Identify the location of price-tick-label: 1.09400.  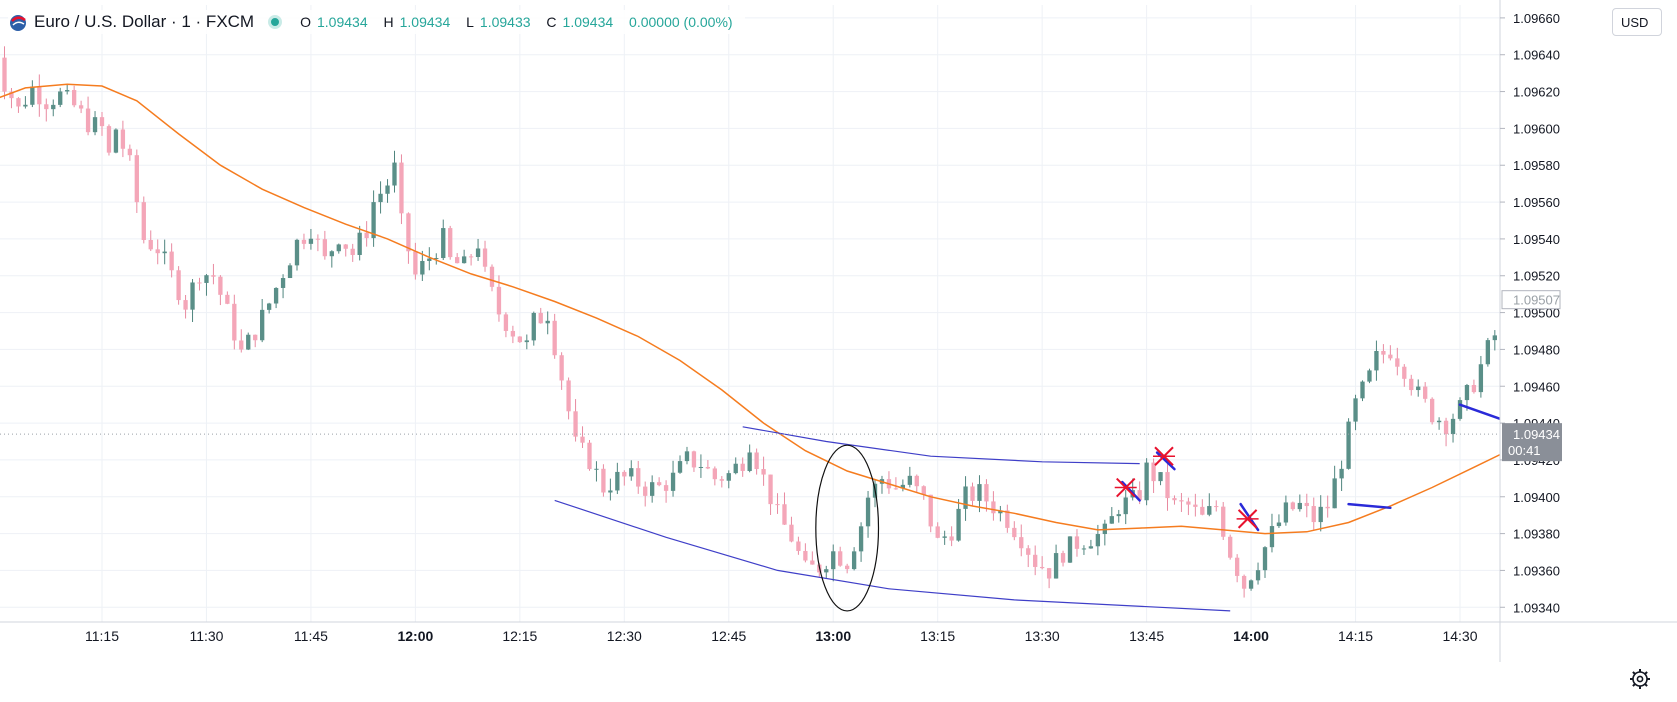
(1536, 497).